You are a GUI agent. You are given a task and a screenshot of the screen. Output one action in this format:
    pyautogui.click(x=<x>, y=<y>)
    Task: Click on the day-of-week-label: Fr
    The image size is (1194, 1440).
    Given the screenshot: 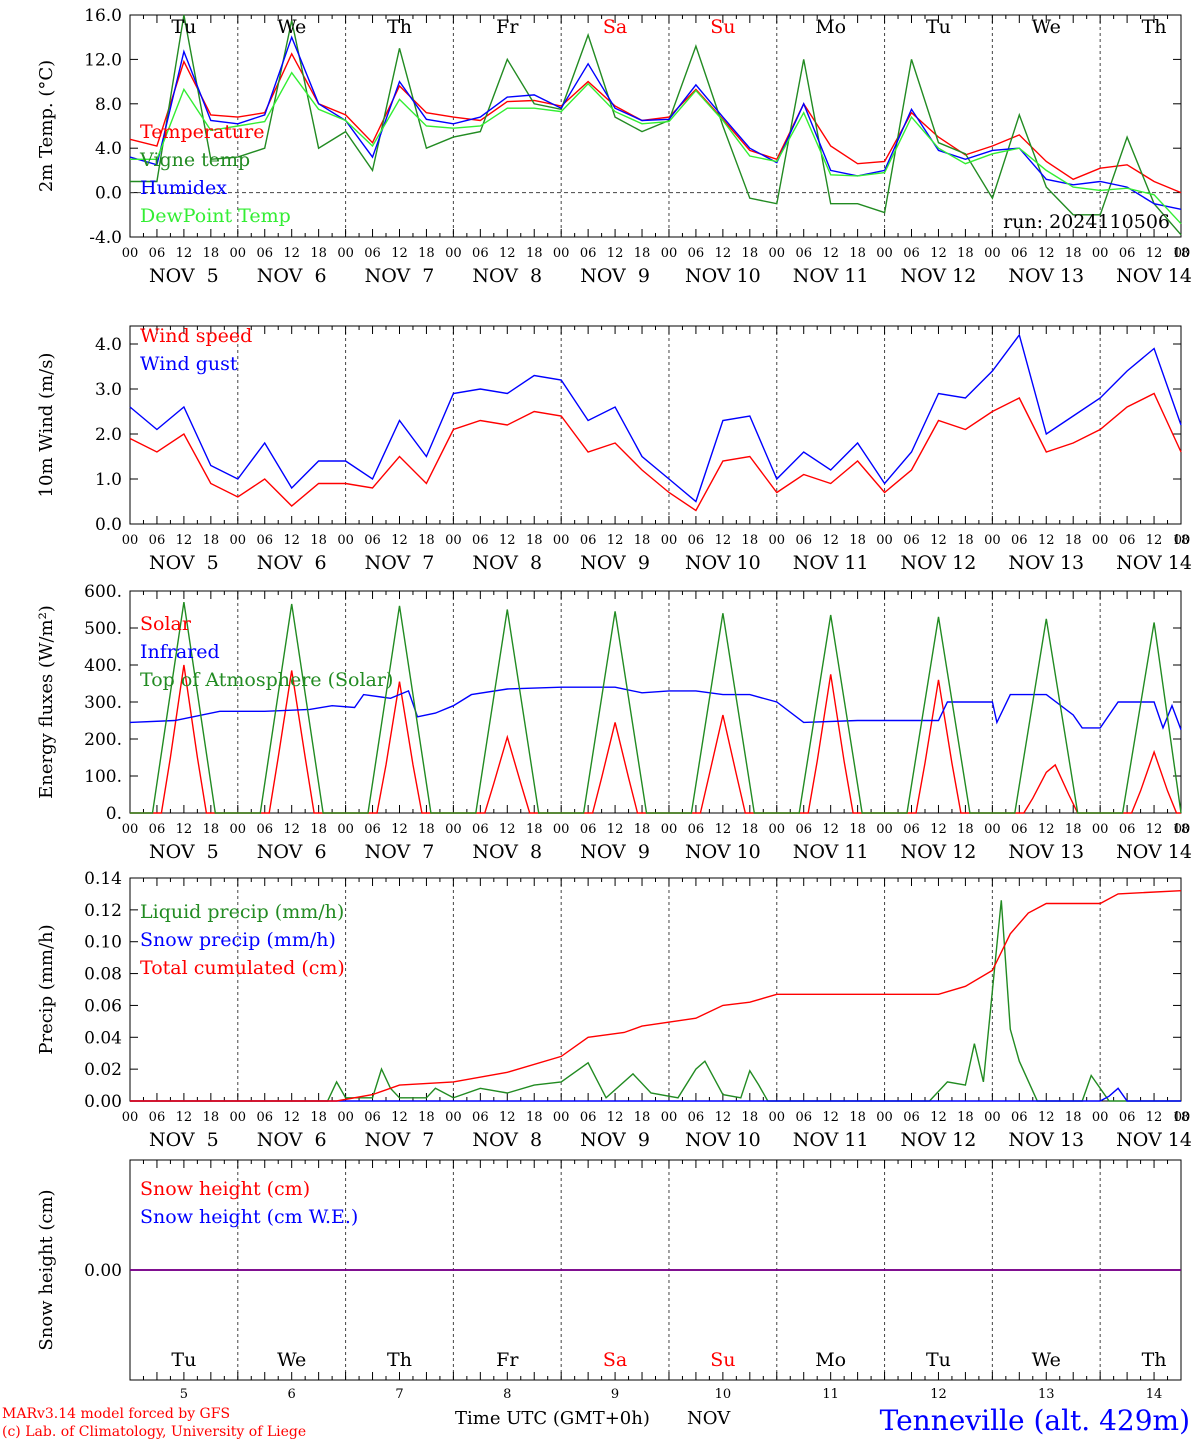 What is the action you would take?
    pyautogui.click(x=507, y=1360)
    